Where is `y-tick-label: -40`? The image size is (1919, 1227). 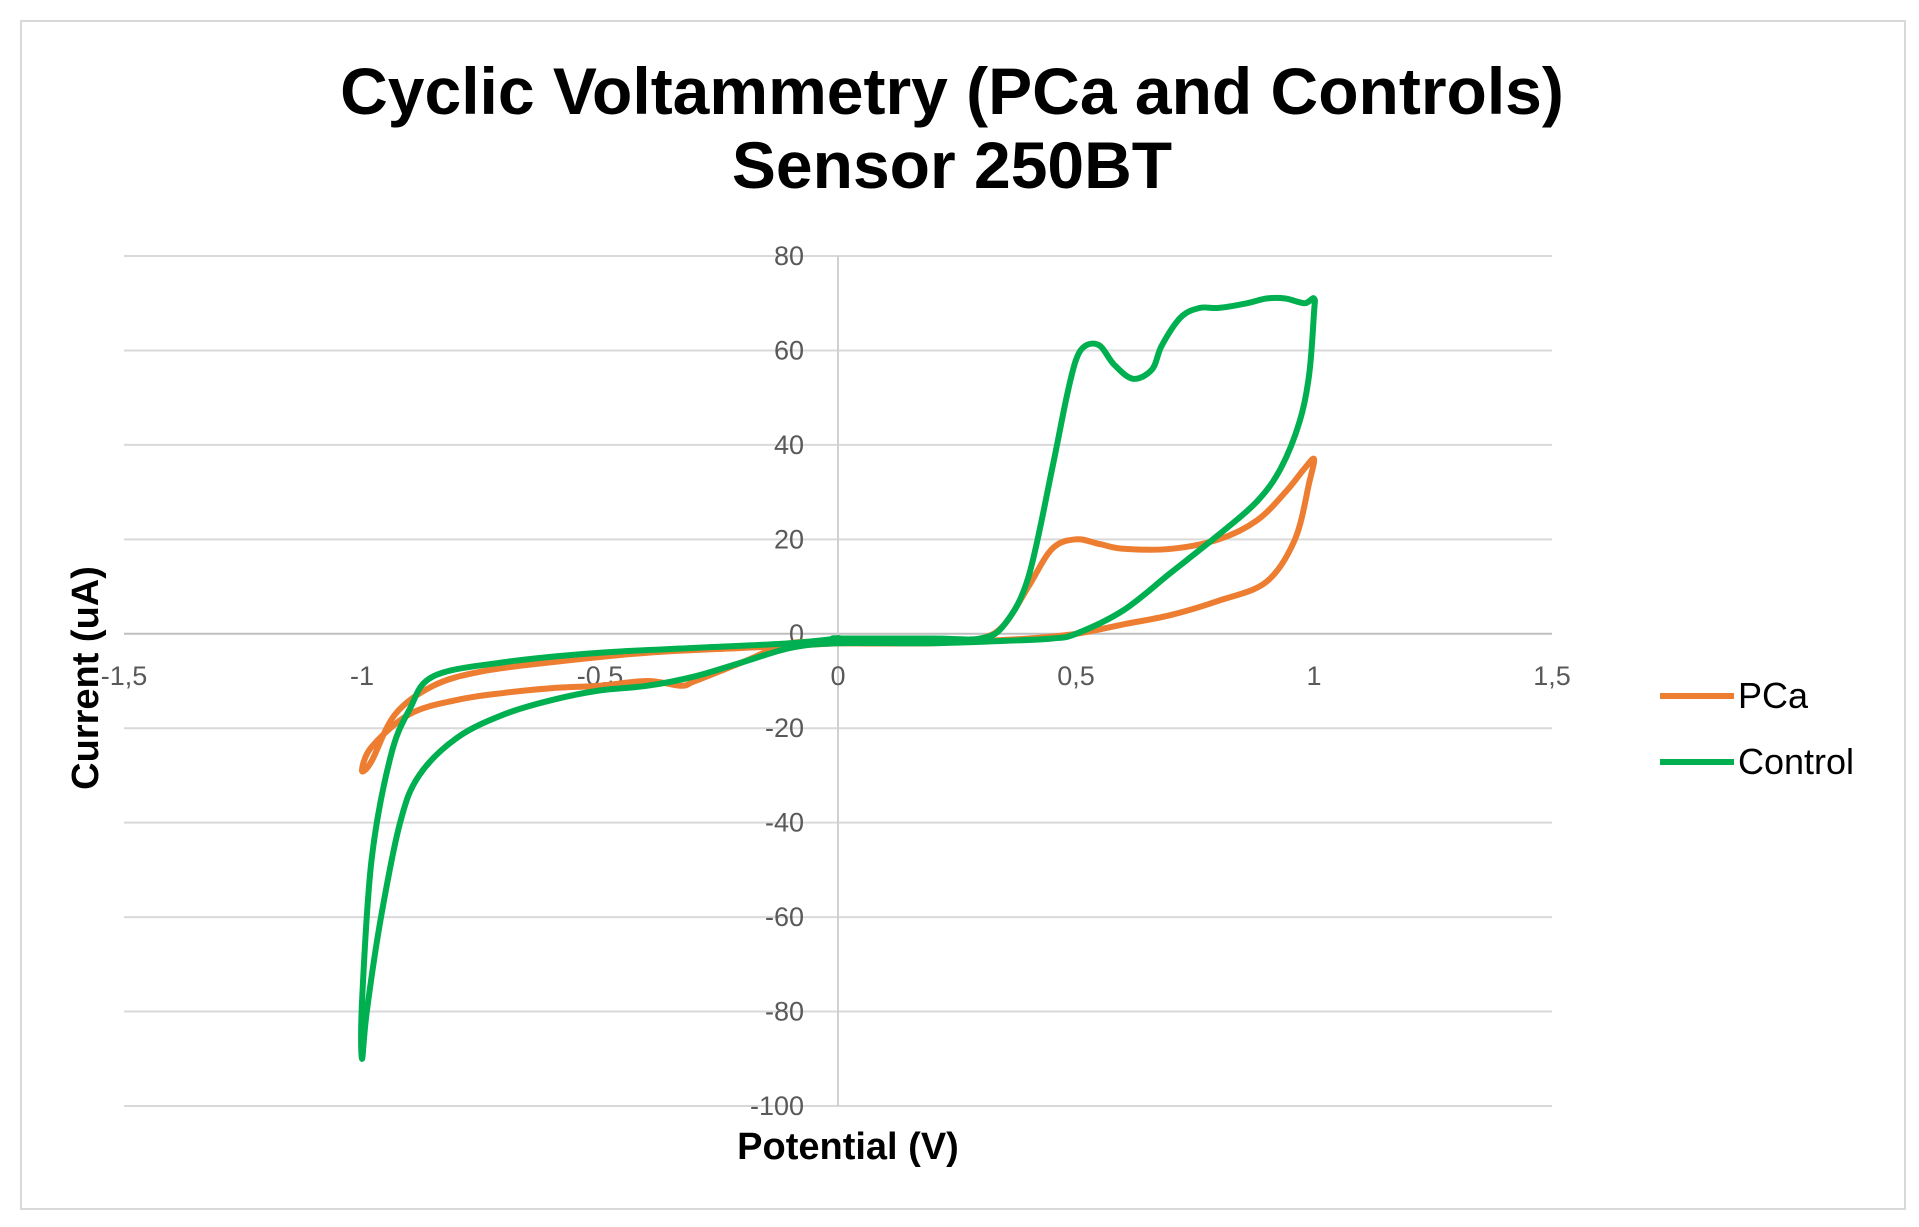
y-tick-label: -40 is located at coordinates (784, 823).